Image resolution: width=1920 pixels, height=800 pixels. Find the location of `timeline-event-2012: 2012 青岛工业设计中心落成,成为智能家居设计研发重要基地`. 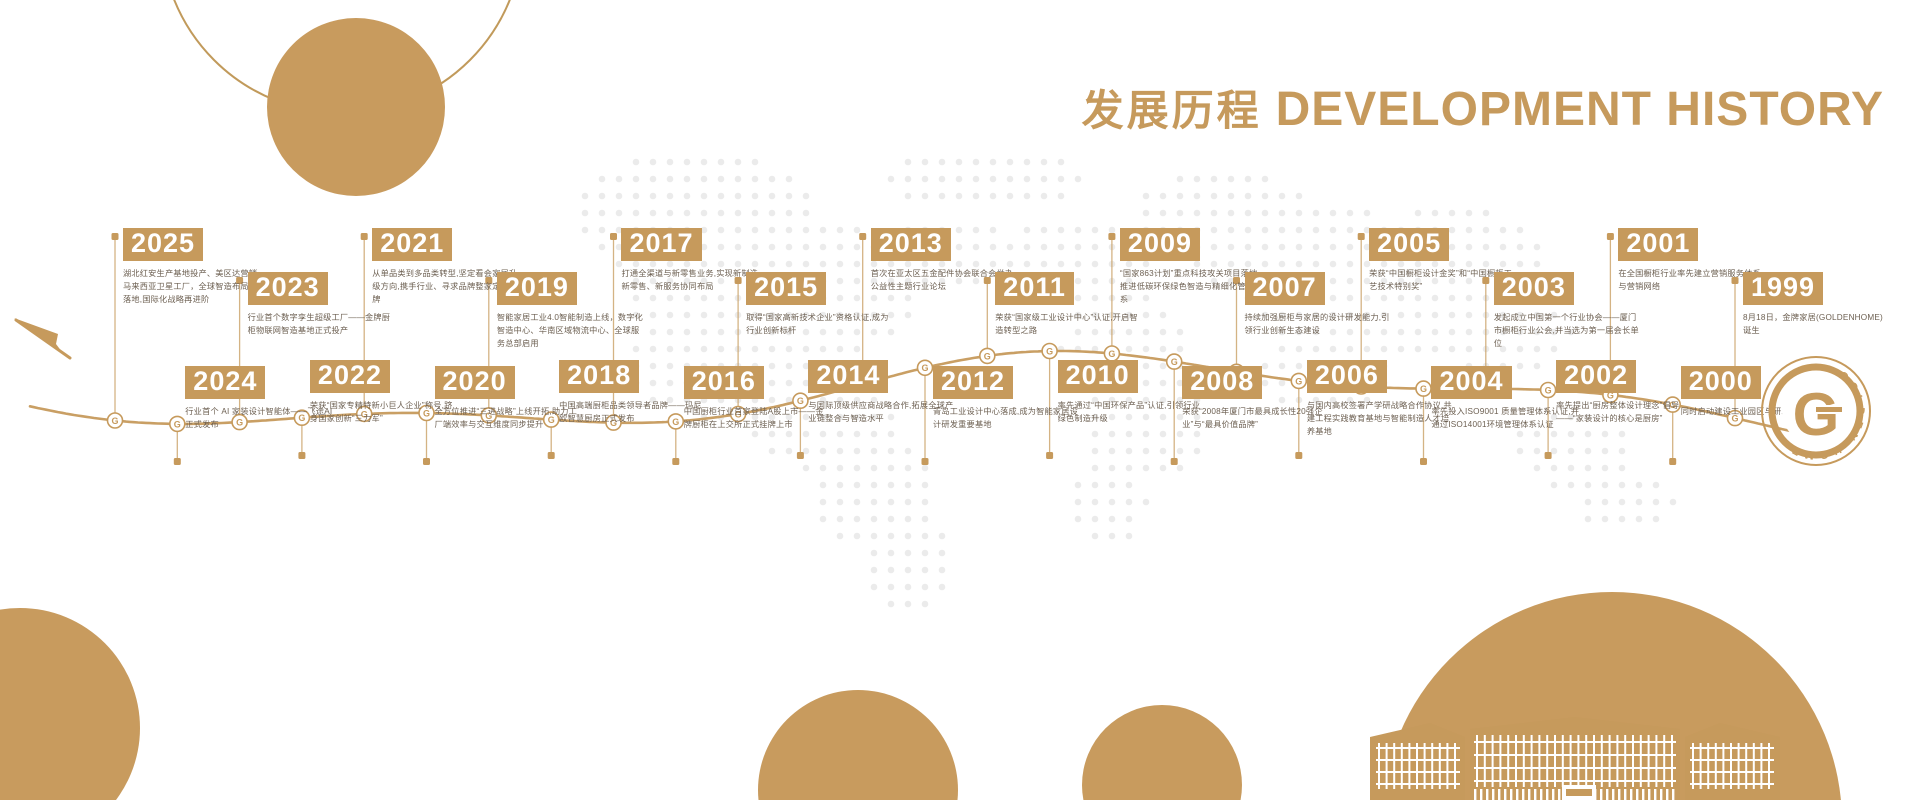

timeline-event-2012: 2012 青岛工业设计中心落成,成为智能家居设计研发重要基地 is located at coordinates (1008, 399).